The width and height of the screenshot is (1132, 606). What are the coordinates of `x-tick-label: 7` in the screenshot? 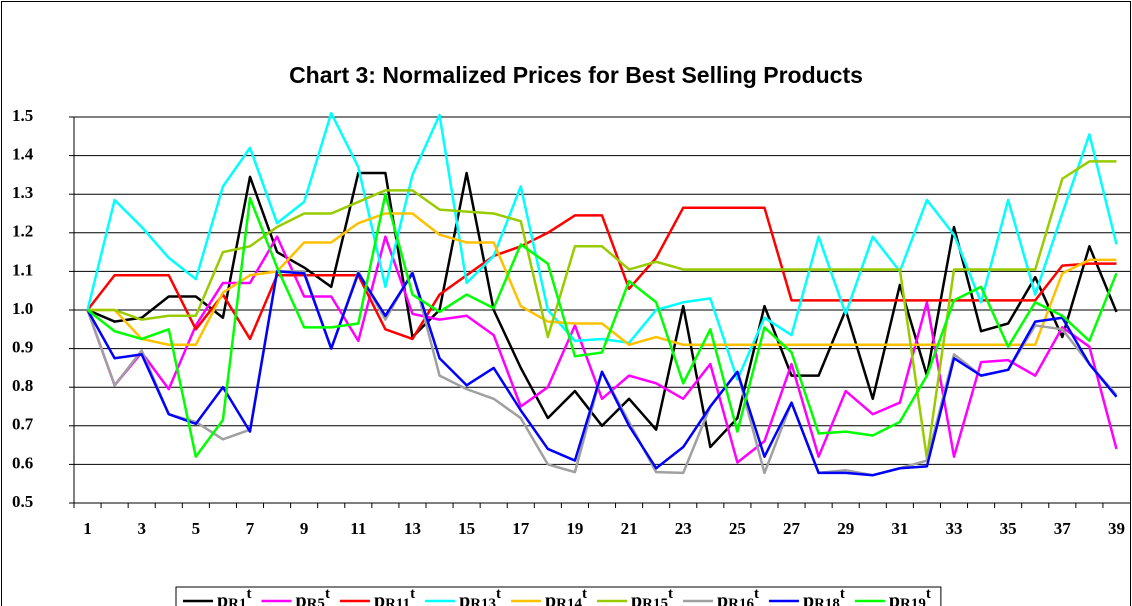 It's located at (250, 528).